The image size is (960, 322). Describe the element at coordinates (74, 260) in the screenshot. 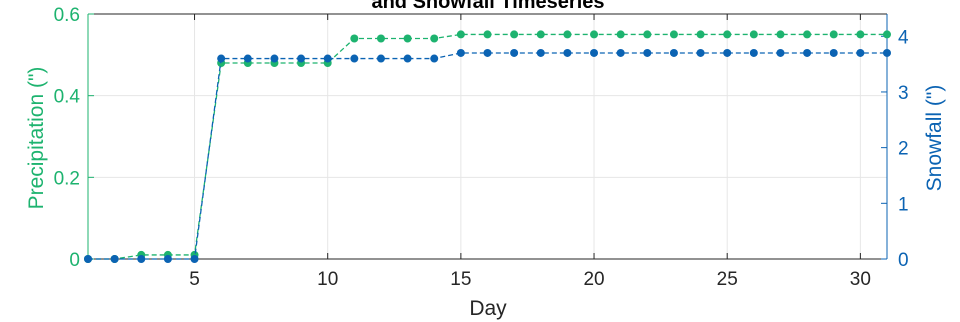

I see `left-y-tick-label: 0` at that location.